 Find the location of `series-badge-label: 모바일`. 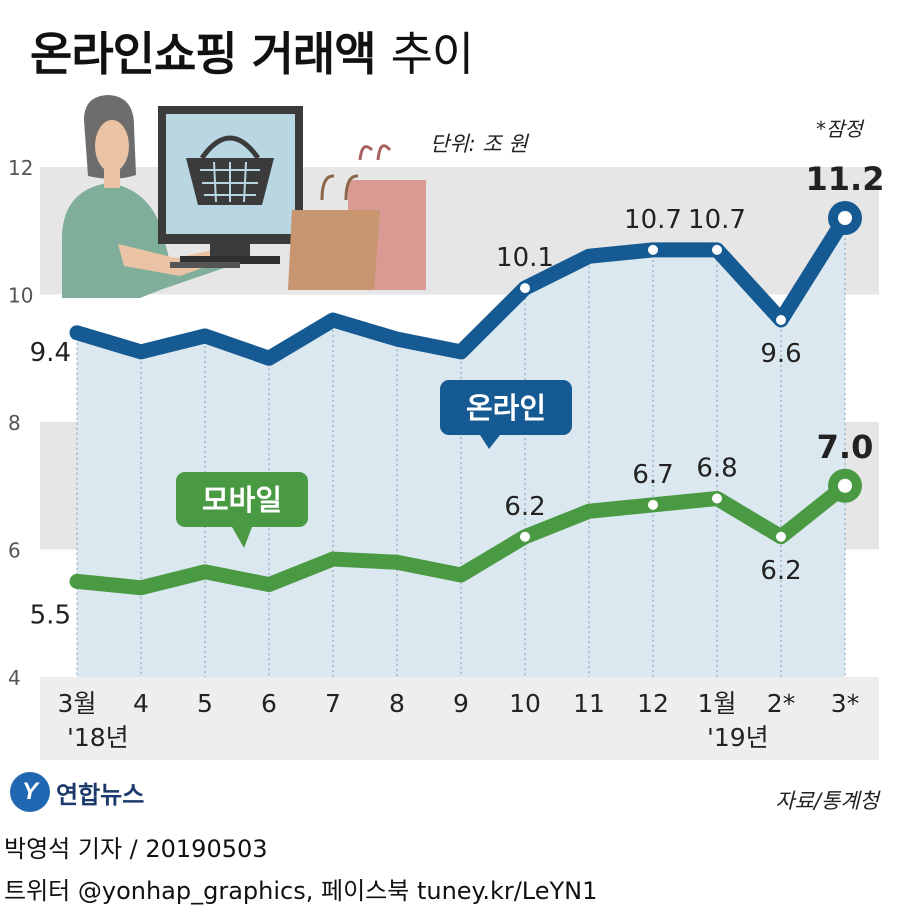

series-badge-label: 모바일 is located at coordinates (242, 500).